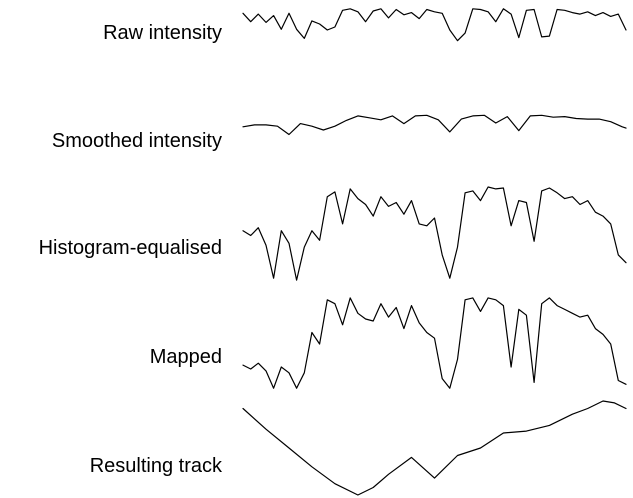 Image resolution: width=633 pixels, height=498 pixels. I want to click on histogram-equalised-trace, so click(434, 233).